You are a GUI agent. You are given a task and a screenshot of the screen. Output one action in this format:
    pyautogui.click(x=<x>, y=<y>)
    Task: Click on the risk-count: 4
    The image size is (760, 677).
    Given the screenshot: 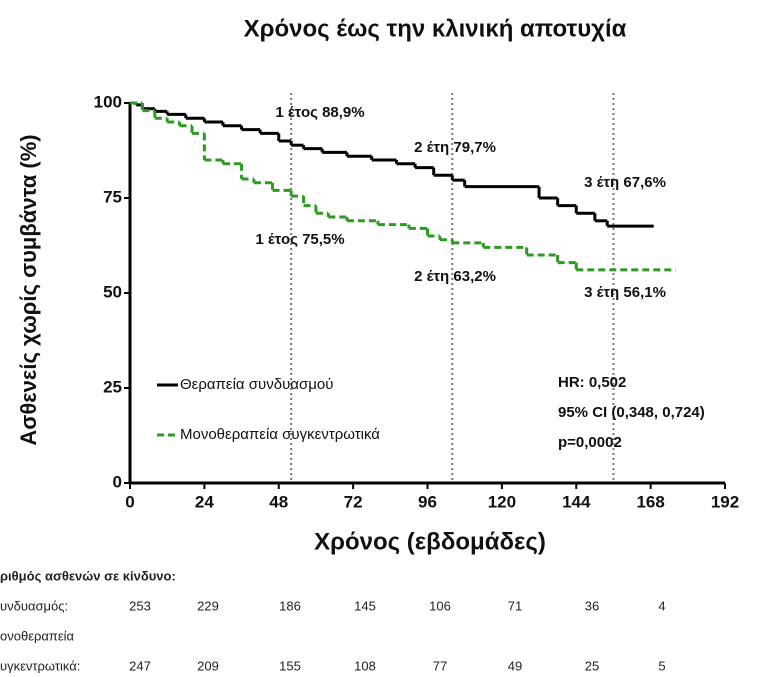 What is the action you would take?
    pyautogui.click(x=661, y=605)
    